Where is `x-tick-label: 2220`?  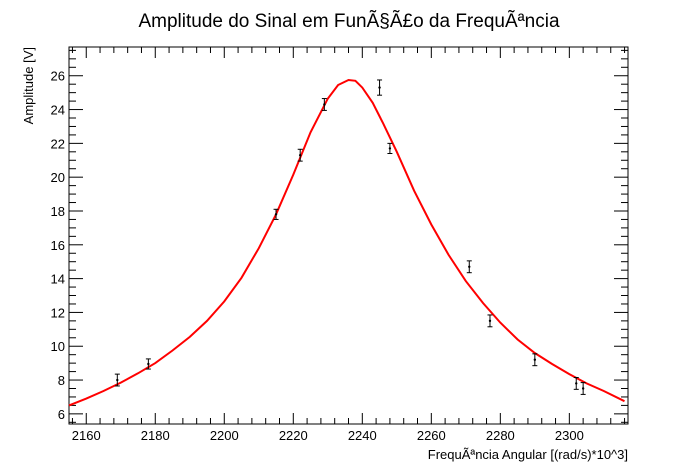
x-tick-label: 2220 is located at coordinates (293, 435).